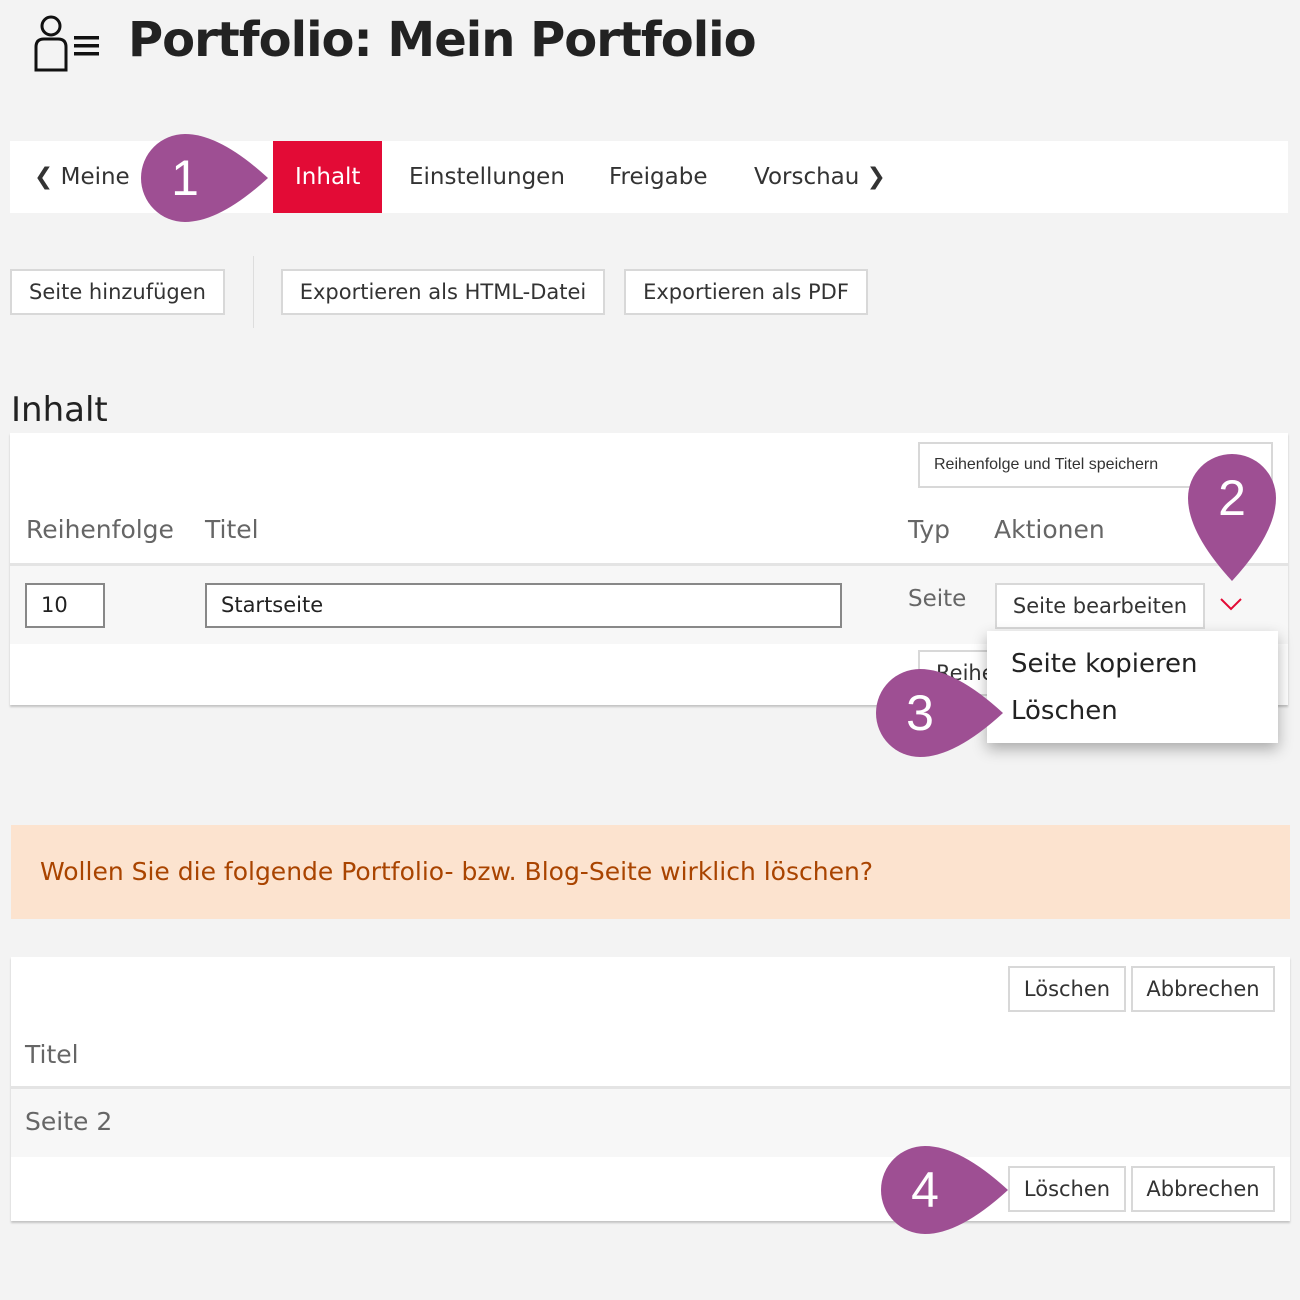  What do you see at coordinates (1231, 604) in the screenshot?
I see `chevron-down-icon` at bounding box center [1231, 604].